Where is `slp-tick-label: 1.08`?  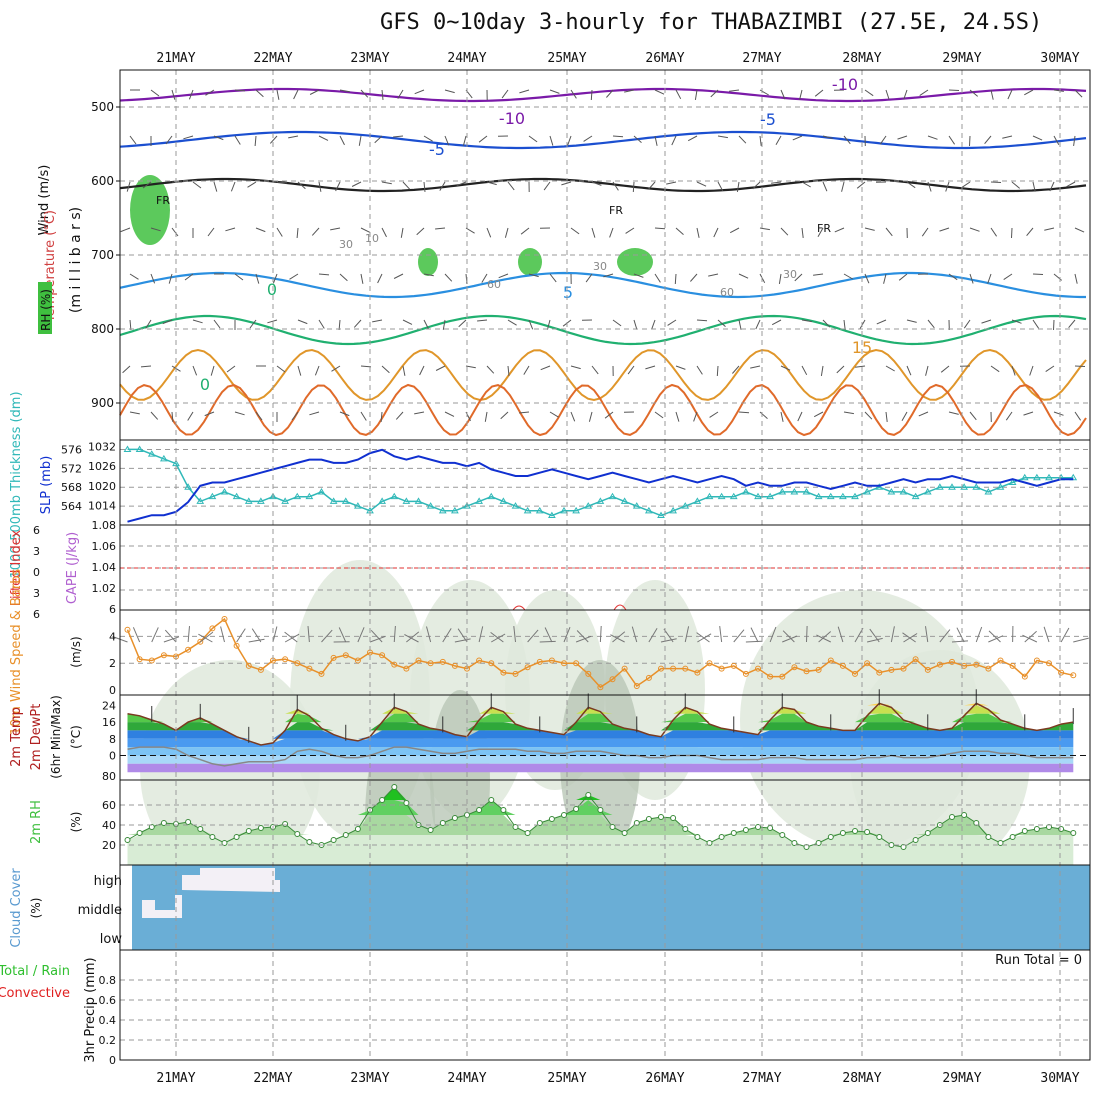
slp-tick-label: 1.08 is located at coordinates (104, 525).